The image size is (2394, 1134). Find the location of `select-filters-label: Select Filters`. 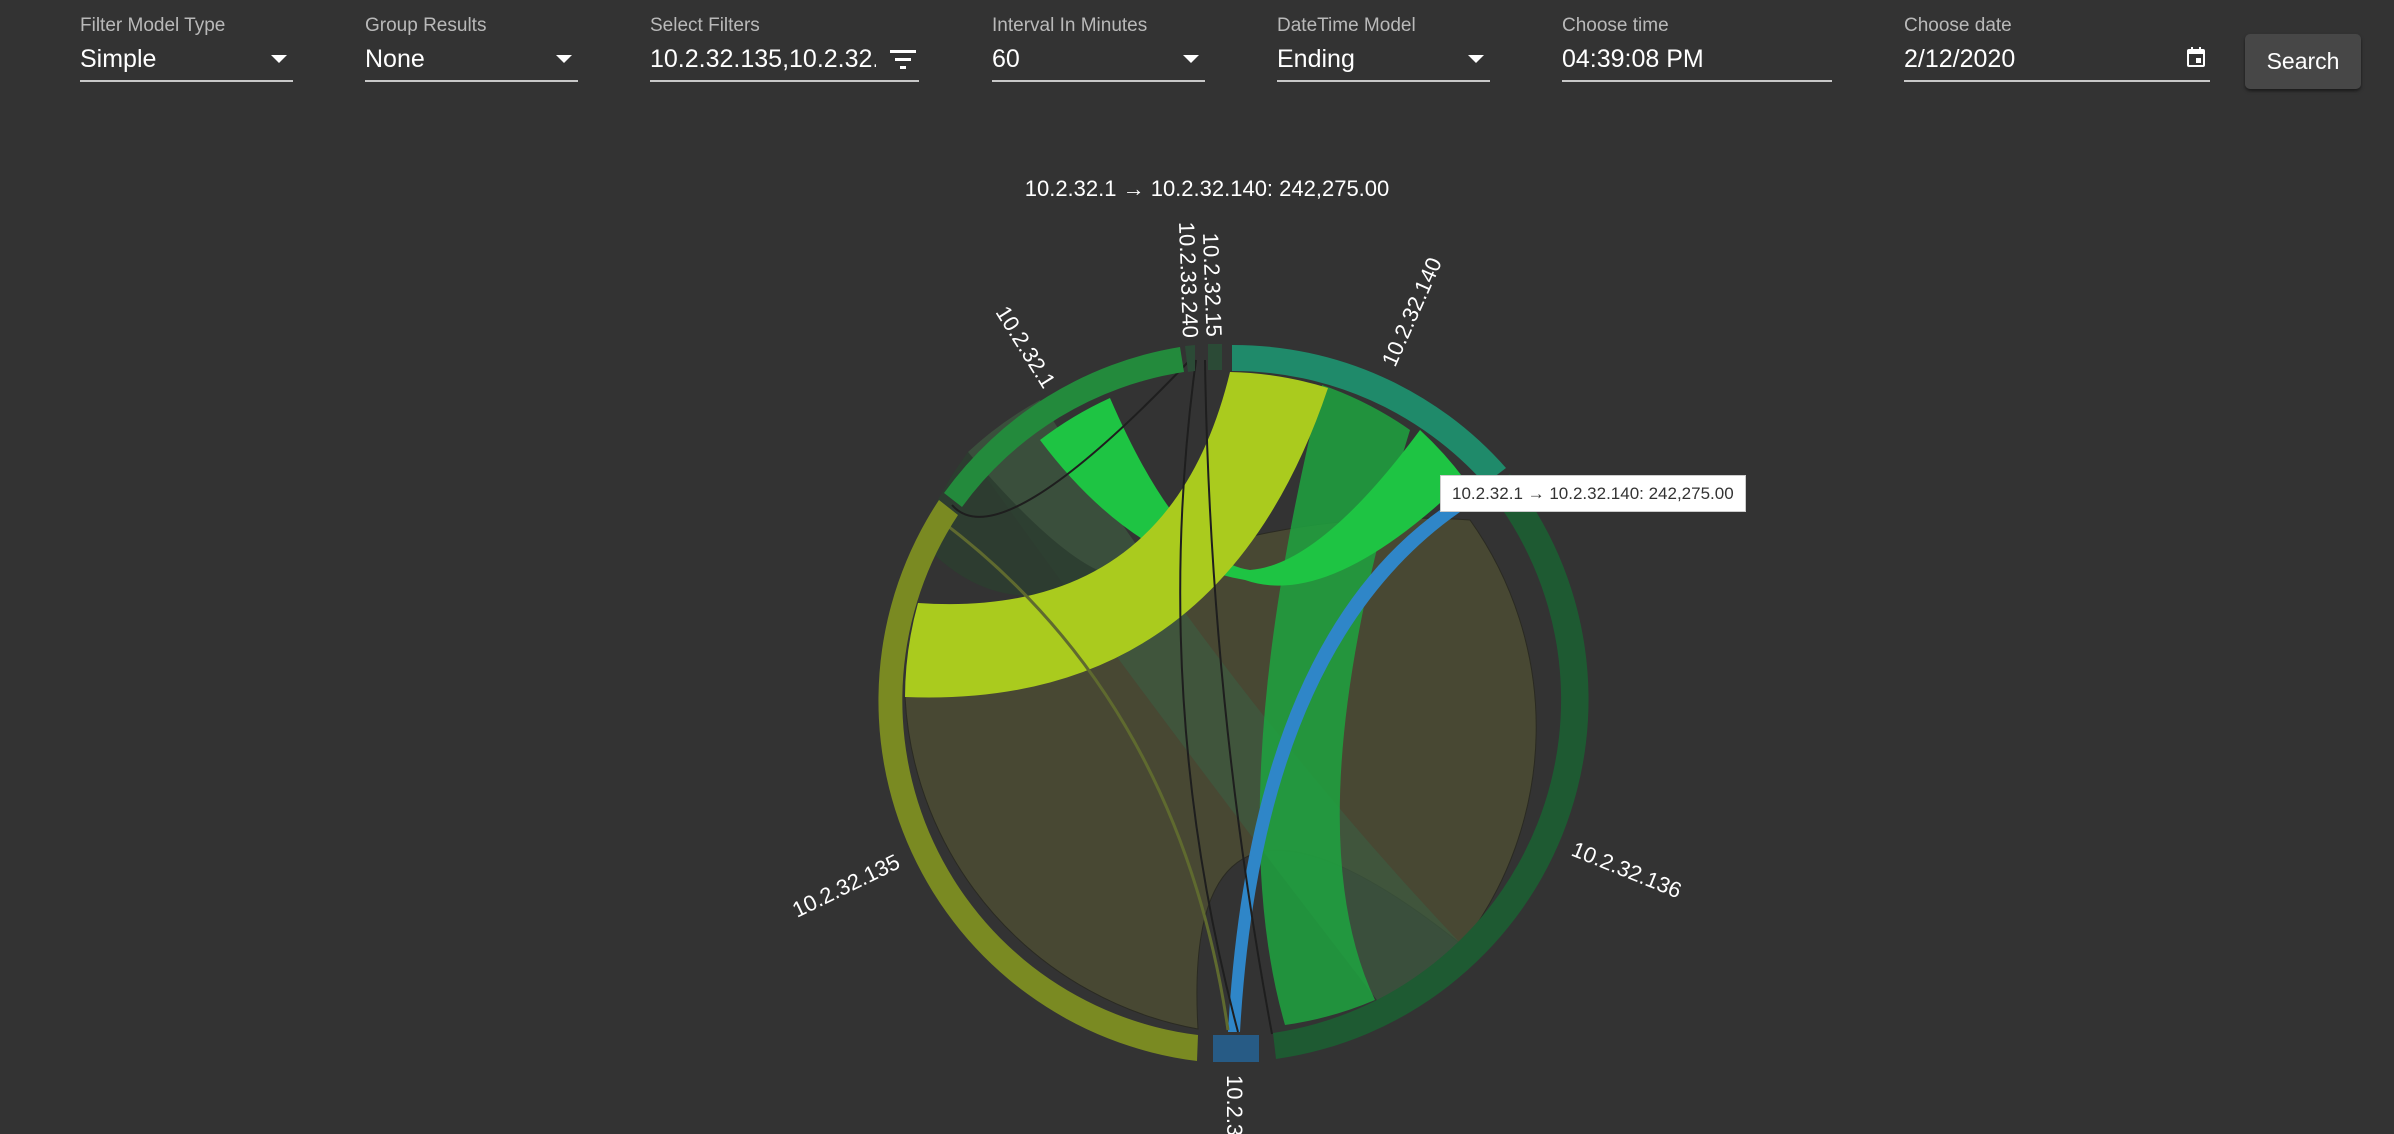

select-filters-label: Select Filters is located at coordinates (705, 25).